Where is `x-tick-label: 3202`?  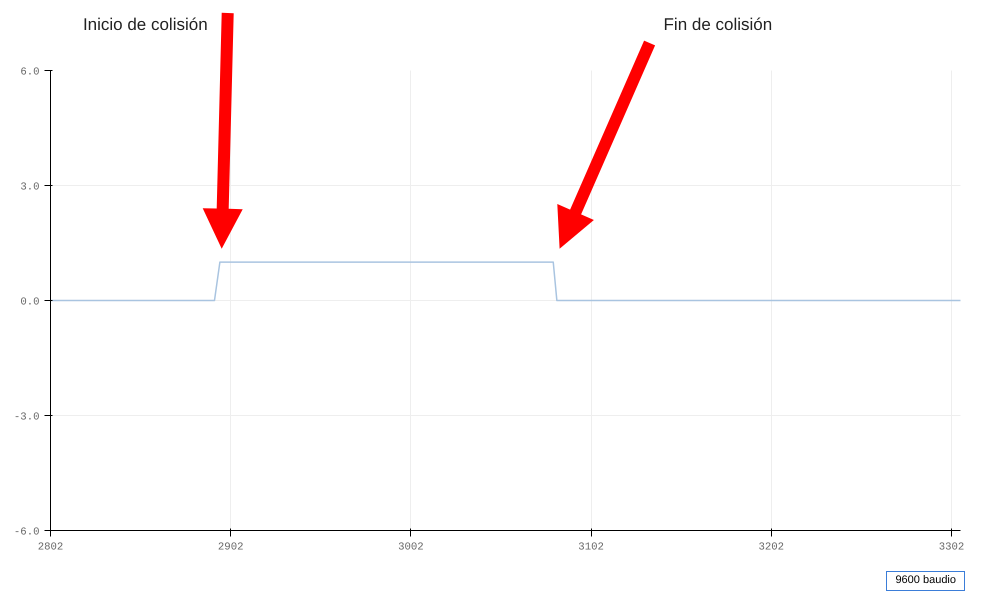
x-tick-label: 3202 is located at coordinates (771, 548).